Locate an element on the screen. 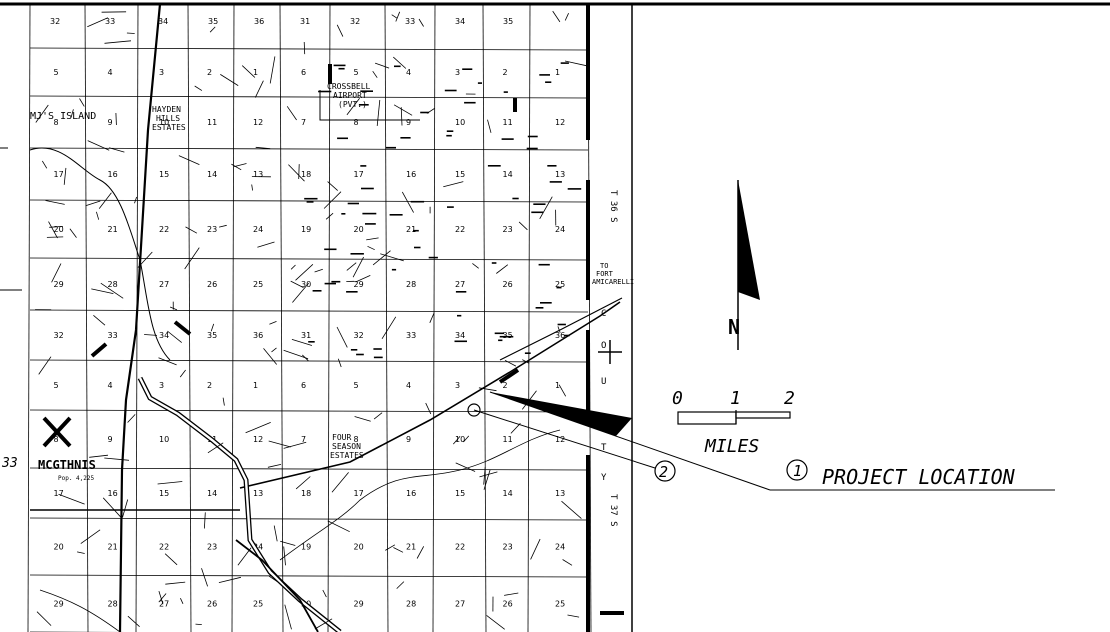 The height and width of the screenshot is (632, 1110). scale-label-0: 0 is located at coordinates (677, 398).